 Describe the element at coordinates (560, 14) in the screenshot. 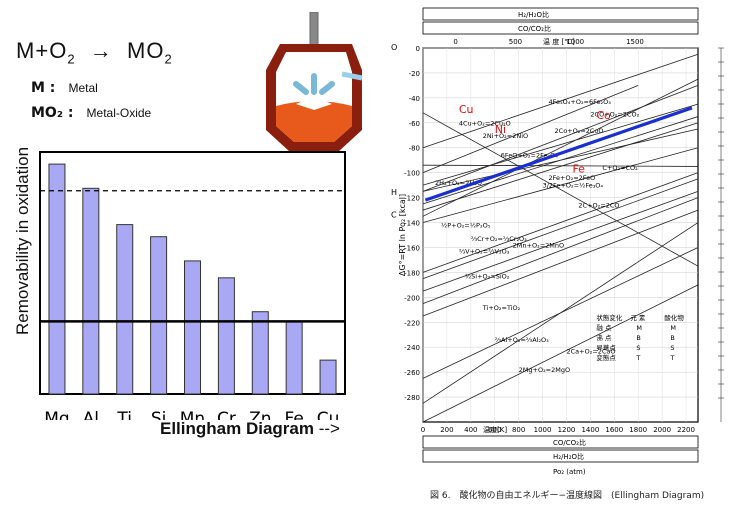

I see `top-scale-h2-box` at that location.